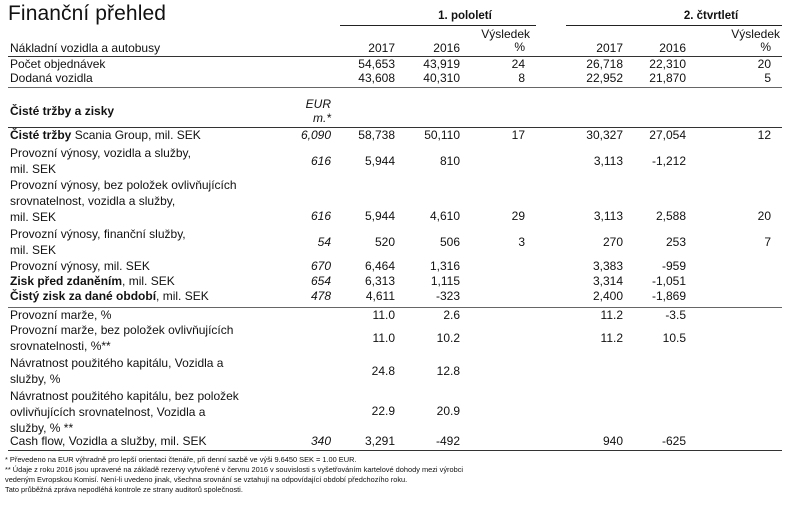 This screenshot has width=800, height=505. Describe the element at coordinates (447, 296) in the screenshot. I see `cell-h1-2016: -323` at that location.